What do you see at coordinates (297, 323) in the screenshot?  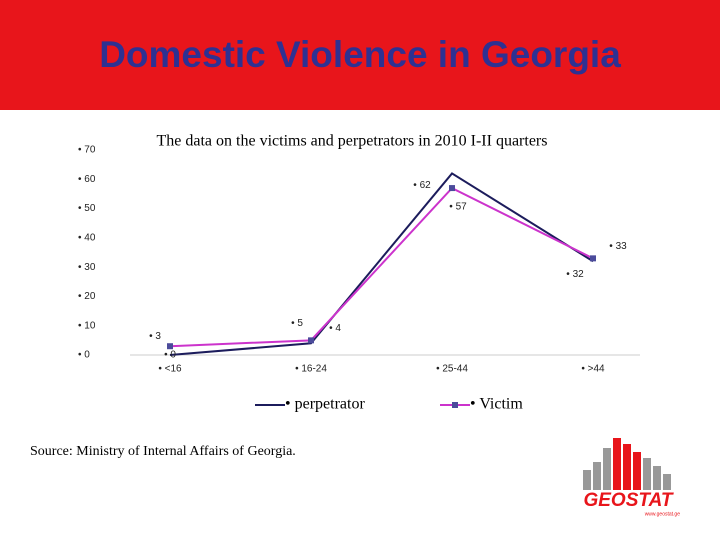 I see `data-label: • 5` at bounding box center [297, 323].